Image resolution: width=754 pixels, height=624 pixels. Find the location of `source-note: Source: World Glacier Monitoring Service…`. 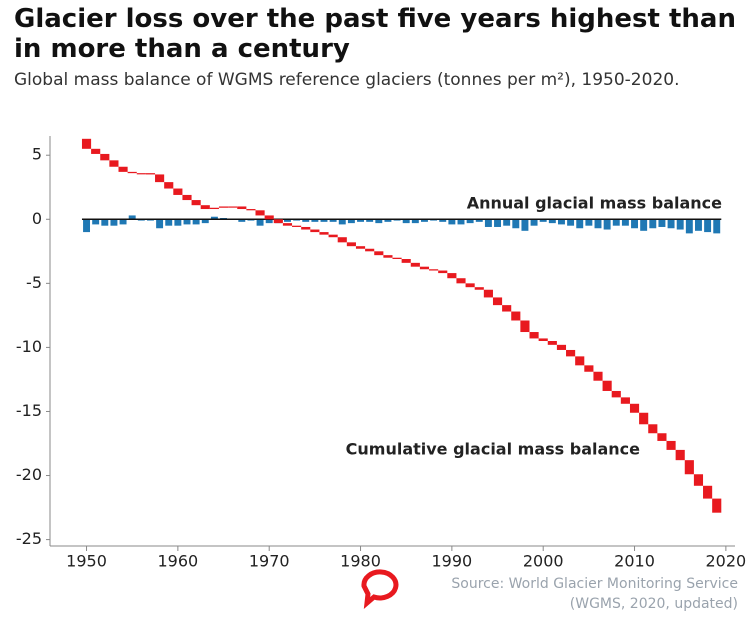

source-note: Source: World Glacier Monitoring Service… is located at coordinates (594, 594).